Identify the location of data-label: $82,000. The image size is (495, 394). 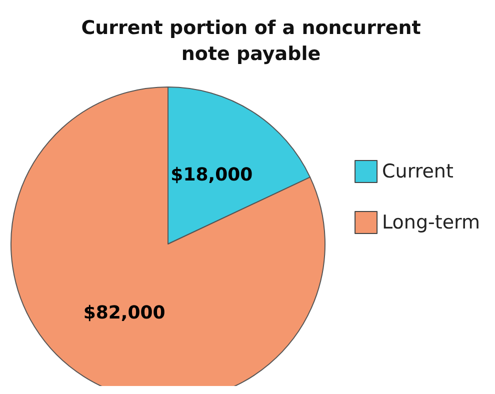
(124, 313).